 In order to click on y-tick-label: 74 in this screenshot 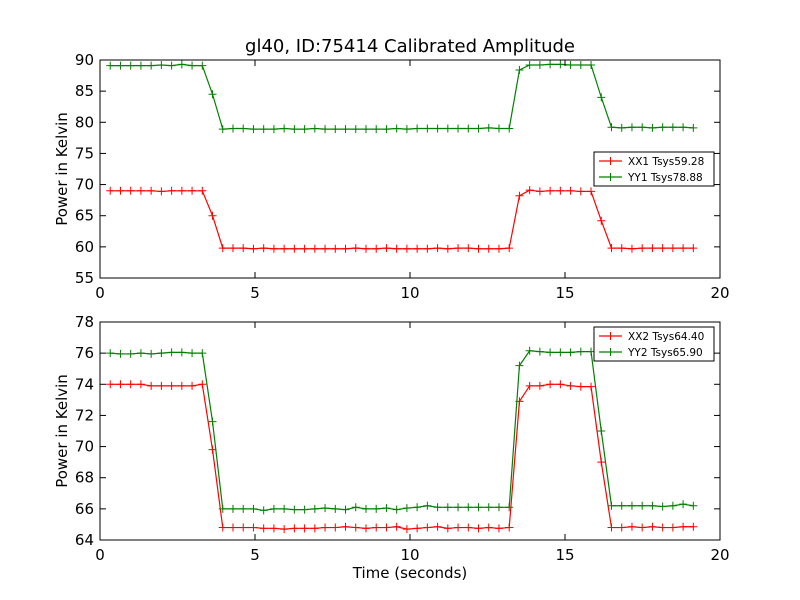, I will do `click(84, 384)`.